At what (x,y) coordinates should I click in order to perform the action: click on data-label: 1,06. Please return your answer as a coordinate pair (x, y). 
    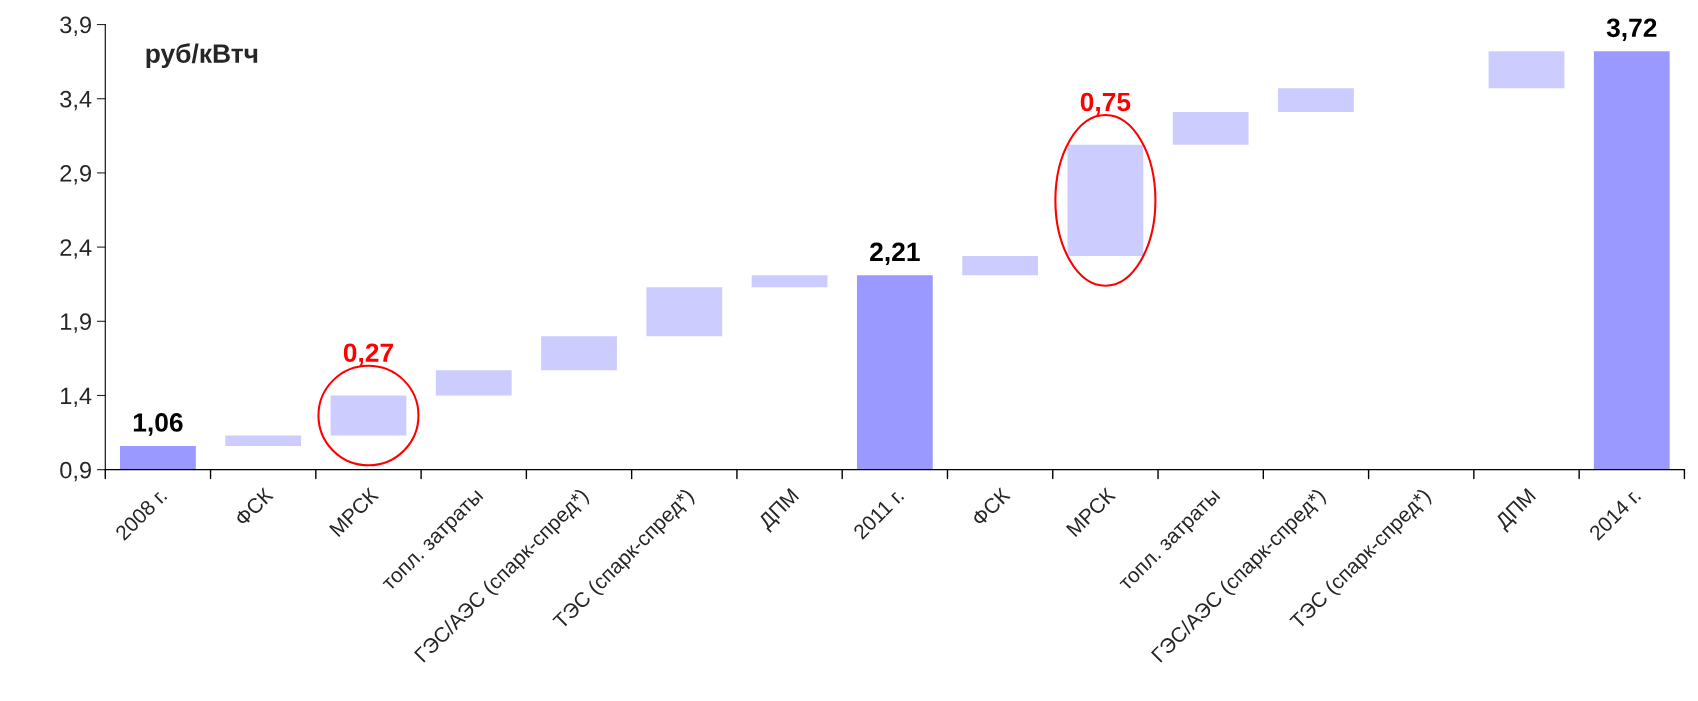
    Looking at the image, I should click on (158, 424).